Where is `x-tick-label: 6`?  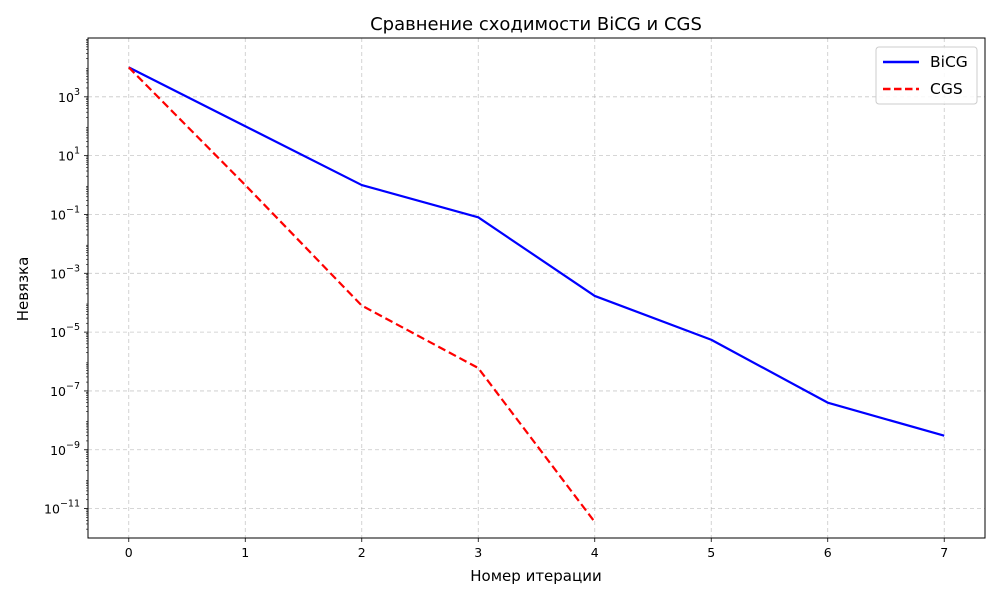 x-tick-label: 6 is located at coordinates (828, 552).